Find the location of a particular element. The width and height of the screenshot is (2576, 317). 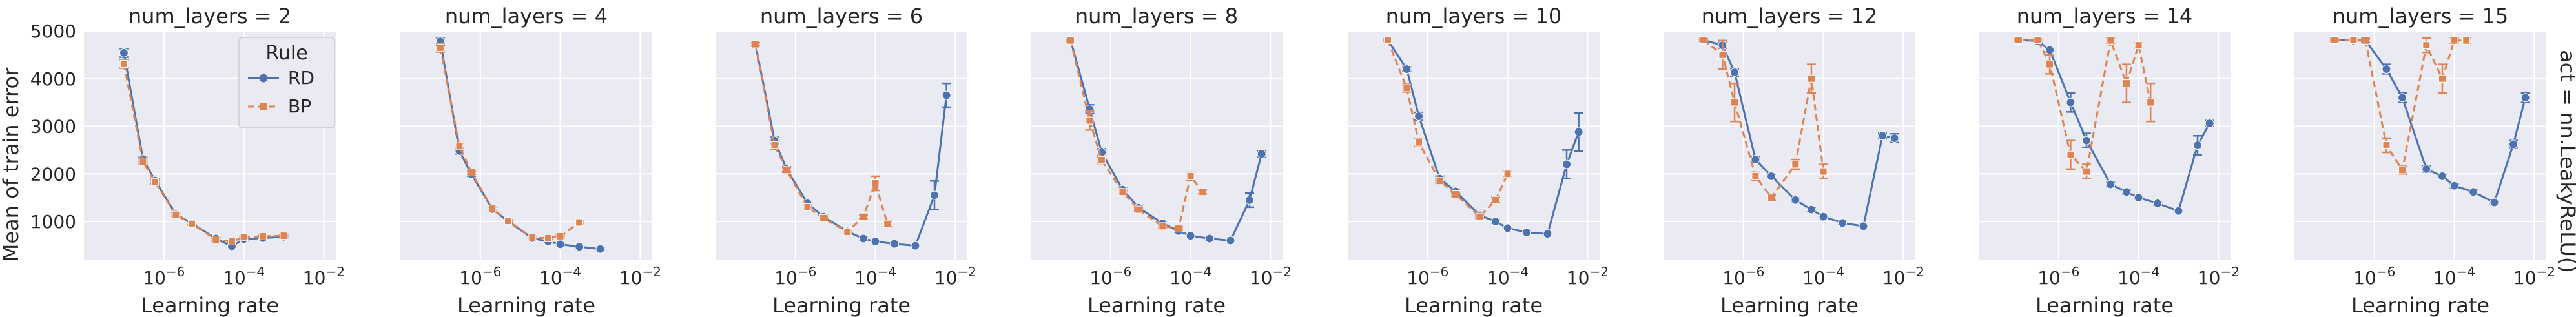

legend-entry-rd: RD is located at coordinates (281, 77).